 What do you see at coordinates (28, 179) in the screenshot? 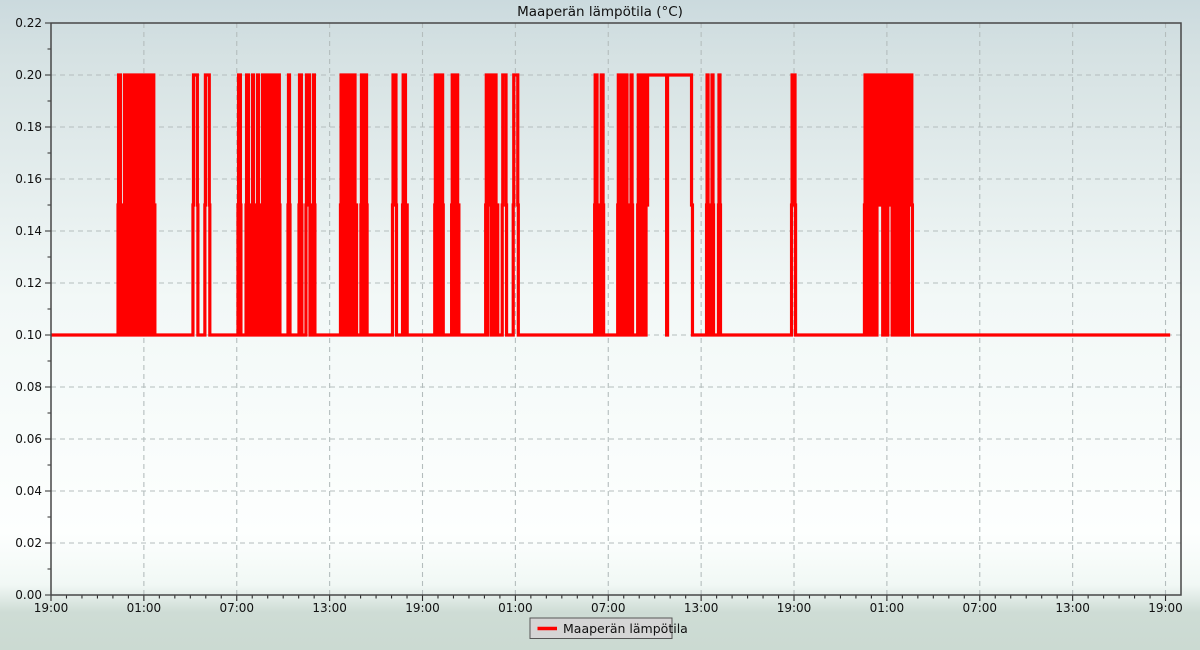
I see `y-axis-tick-label: 0.16` at bounding box center [28, 179].